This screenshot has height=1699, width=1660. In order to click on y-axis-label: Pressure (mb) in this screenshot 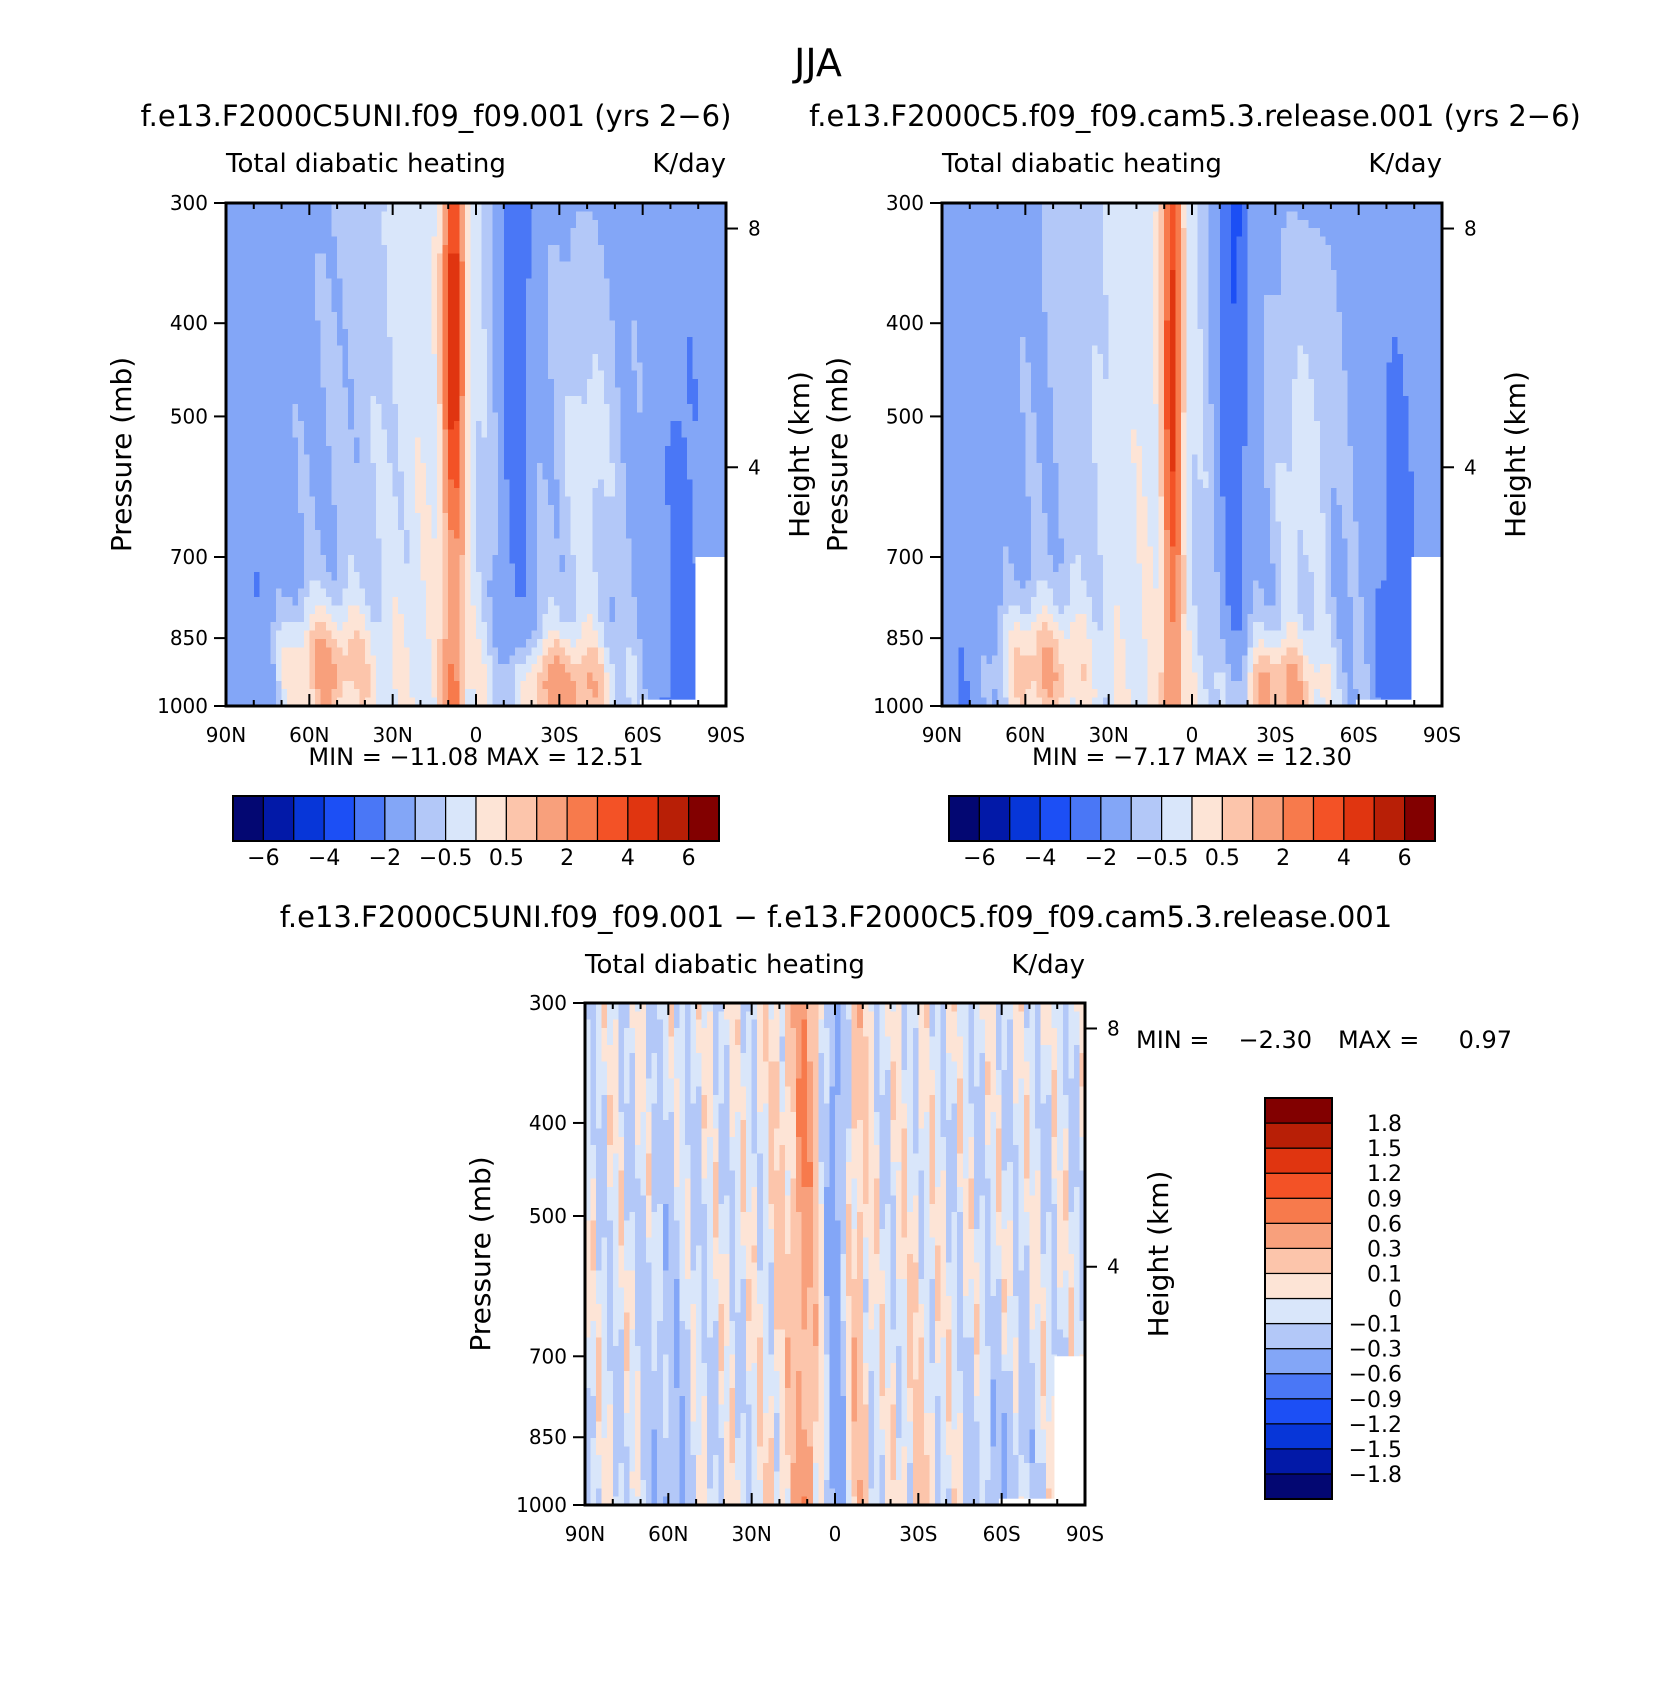, I will do `click(480, 1253)`.